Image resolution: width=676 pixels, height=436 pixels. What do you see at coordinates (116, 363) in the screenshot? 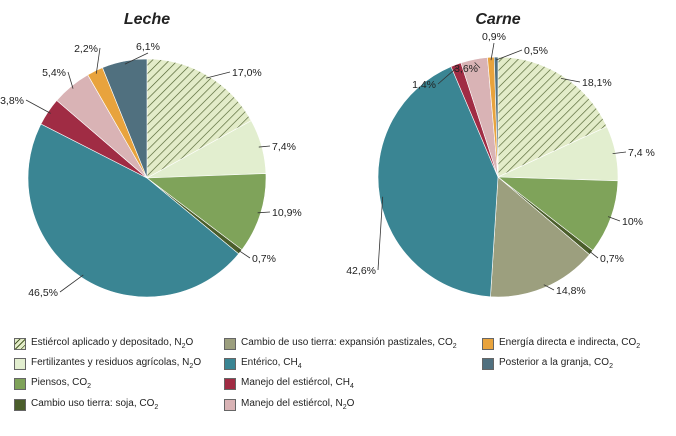
I see `legend-label: Fertilizantes y residuos agrícolas, N2O` at bounding box center [116, 363].